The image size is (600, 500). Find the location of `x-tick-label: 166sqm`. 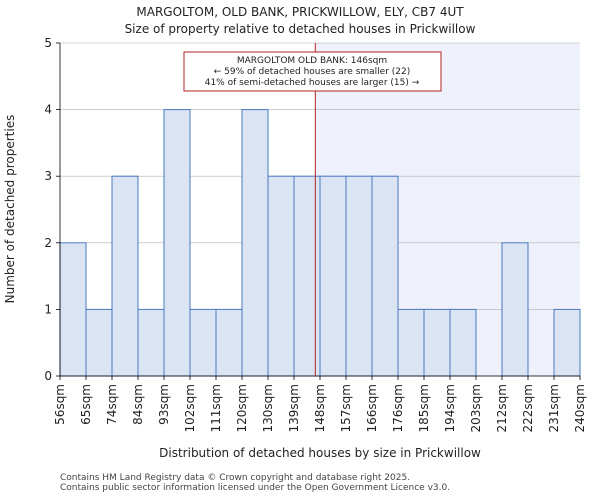

x-tick-label: 166sqm is located at coordinates (372, 408).